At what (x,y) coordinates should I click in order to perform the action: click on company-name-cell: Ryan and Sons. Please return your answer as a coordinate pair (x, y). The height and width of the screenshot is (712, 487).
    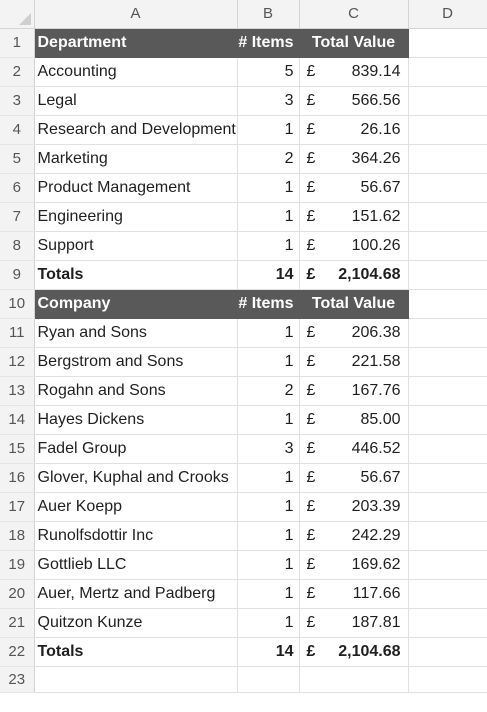
    Looking at the image, I should click on (136, 333).